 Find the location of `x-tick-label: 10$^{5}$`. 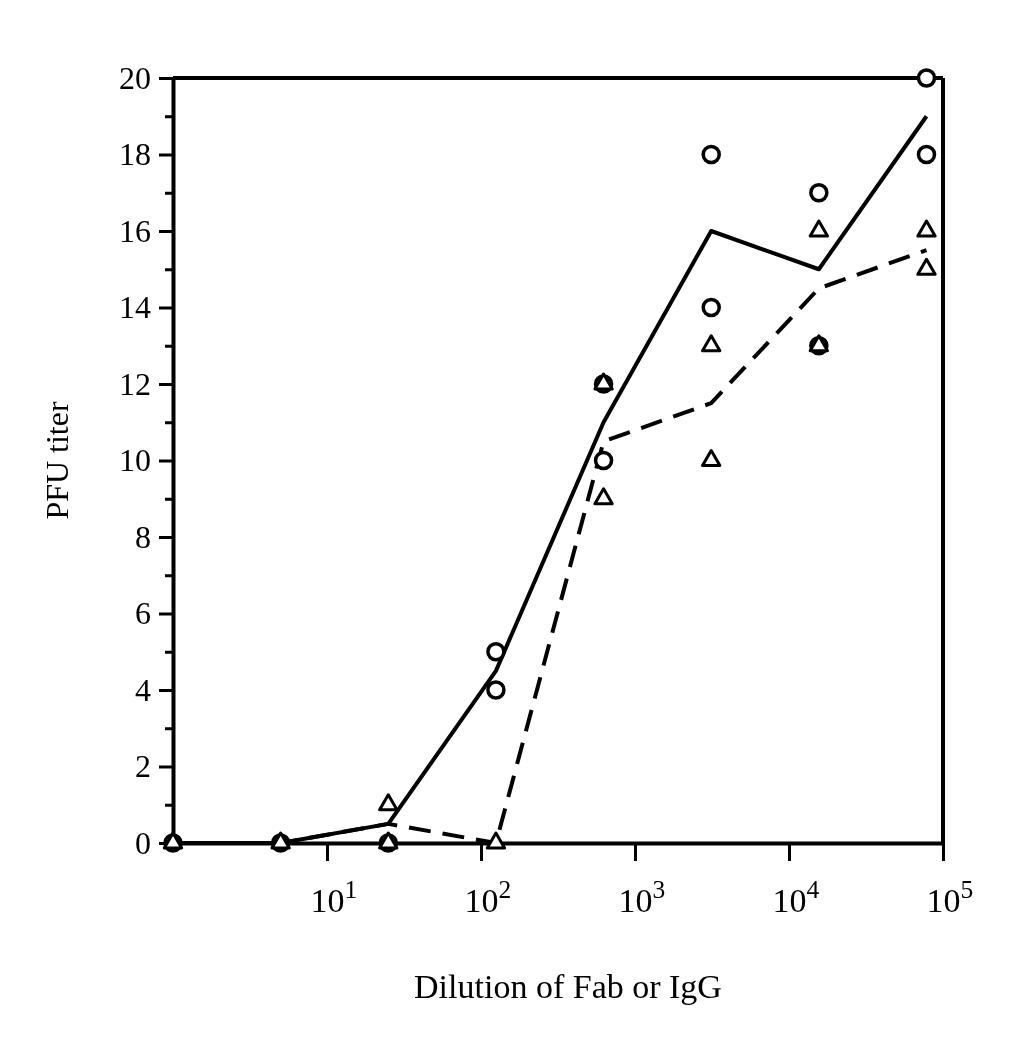

x-tick-label: 10$^{5}$ is located at coordinates (950, 897).